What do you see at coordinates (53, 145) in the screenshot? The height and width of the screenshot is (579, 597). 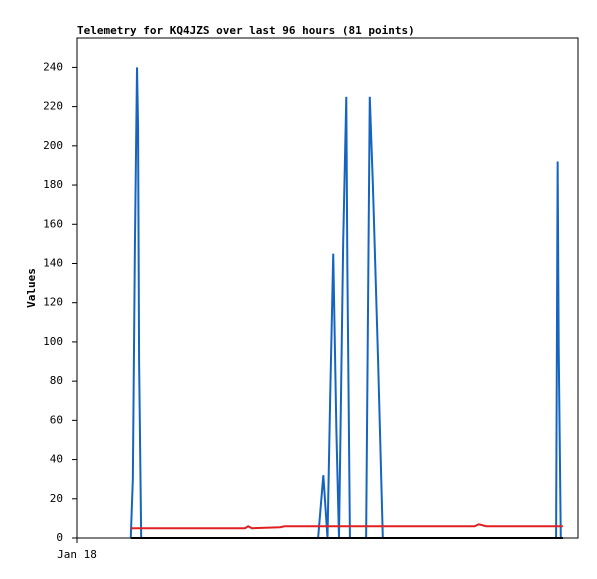 I see `y-tick-label: 200` at bounding box center [53, 145].